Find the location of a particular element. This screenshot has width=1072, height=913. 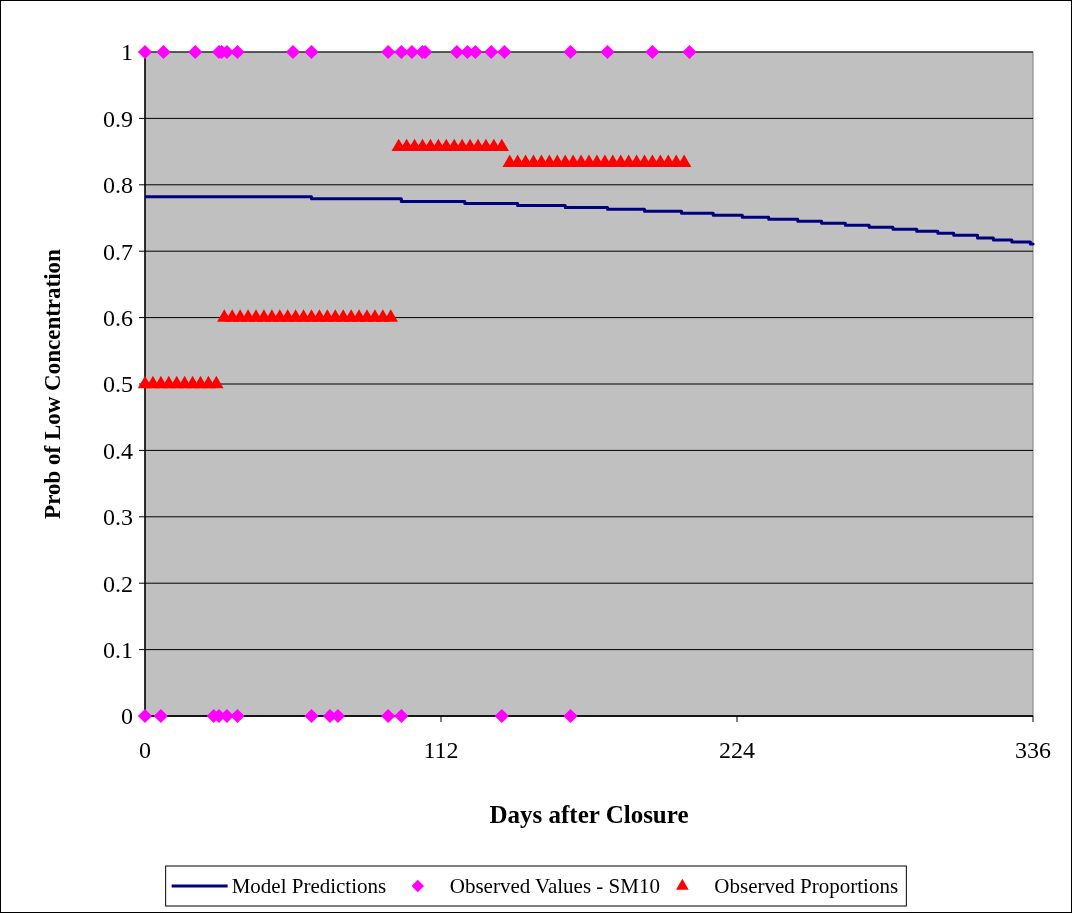

y-tick-label: 0 is located at coordinates (127, 716).